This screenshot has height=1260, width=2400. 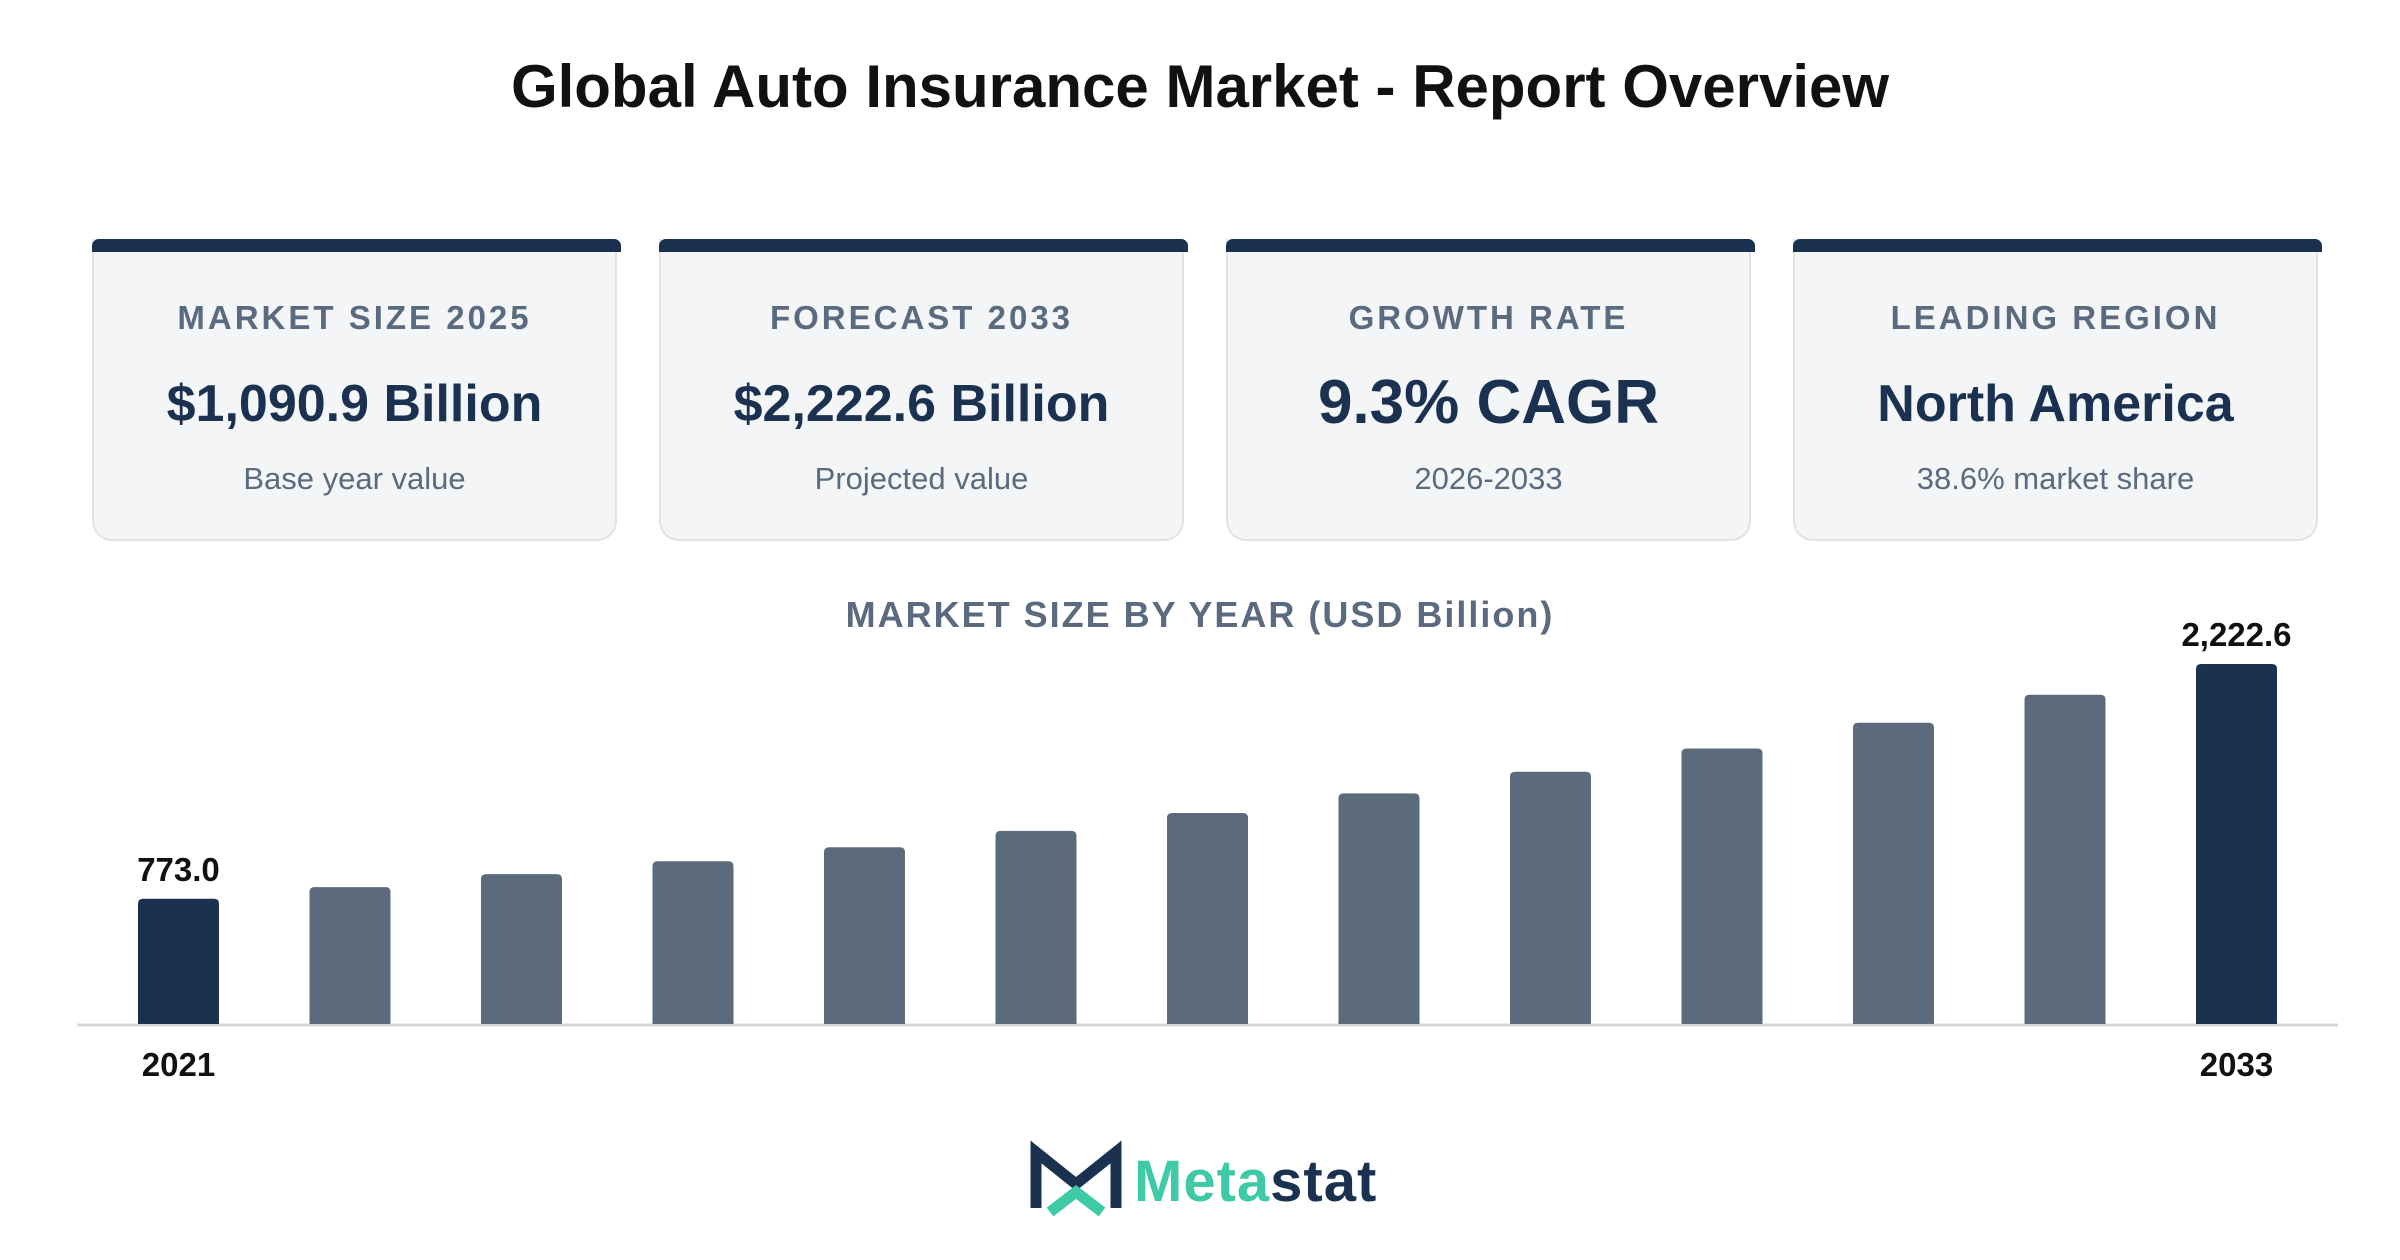 What do you see at coordinates (693, 942) in the screenshot?
I see `bar-2024` at bounding box center [693, 942].